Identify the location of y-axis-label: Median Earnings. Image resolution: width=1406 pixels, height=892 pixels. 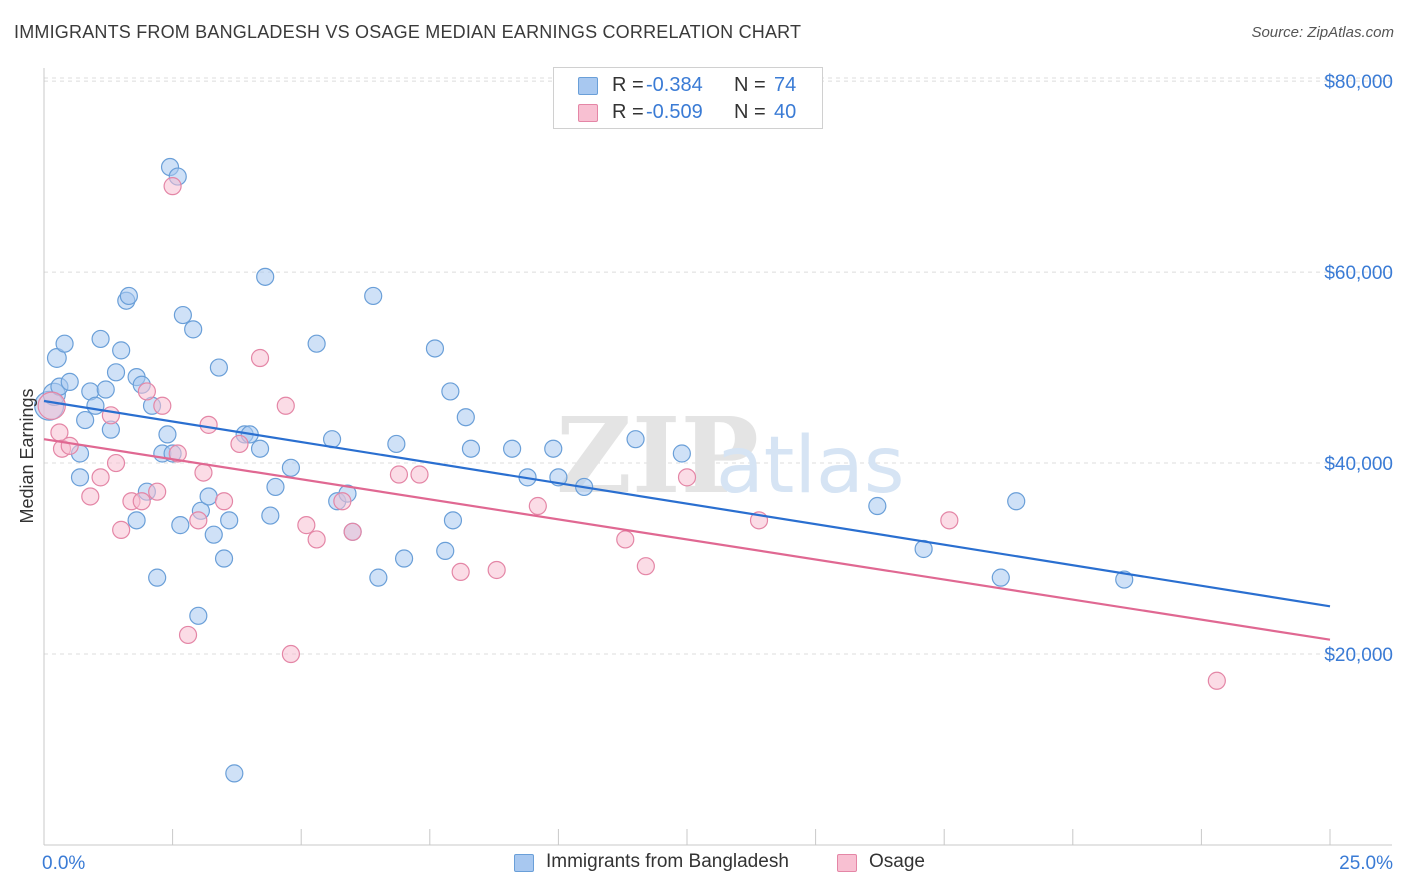
(27, 455).